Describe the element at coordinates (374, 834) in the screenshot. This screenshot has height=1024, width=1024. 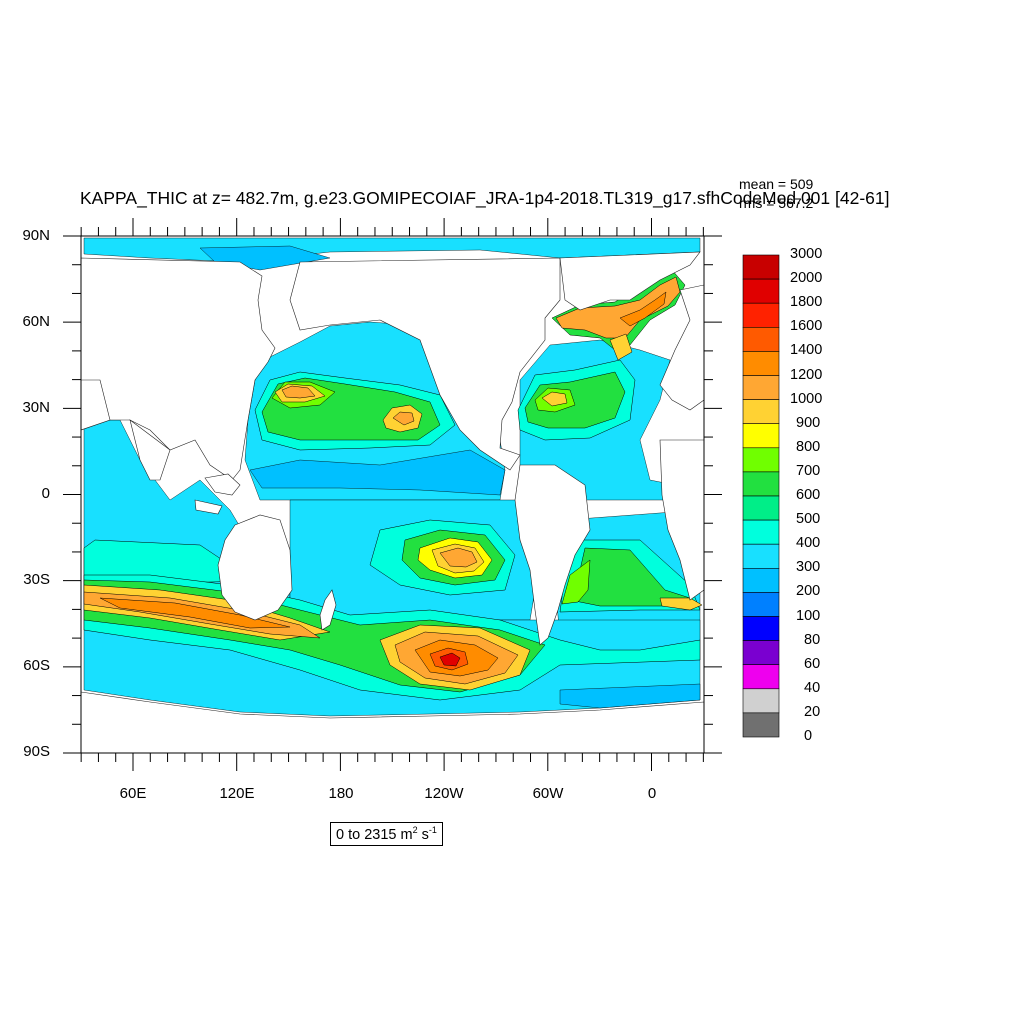
I see `range-text: 0 to 2315 m` at that location.